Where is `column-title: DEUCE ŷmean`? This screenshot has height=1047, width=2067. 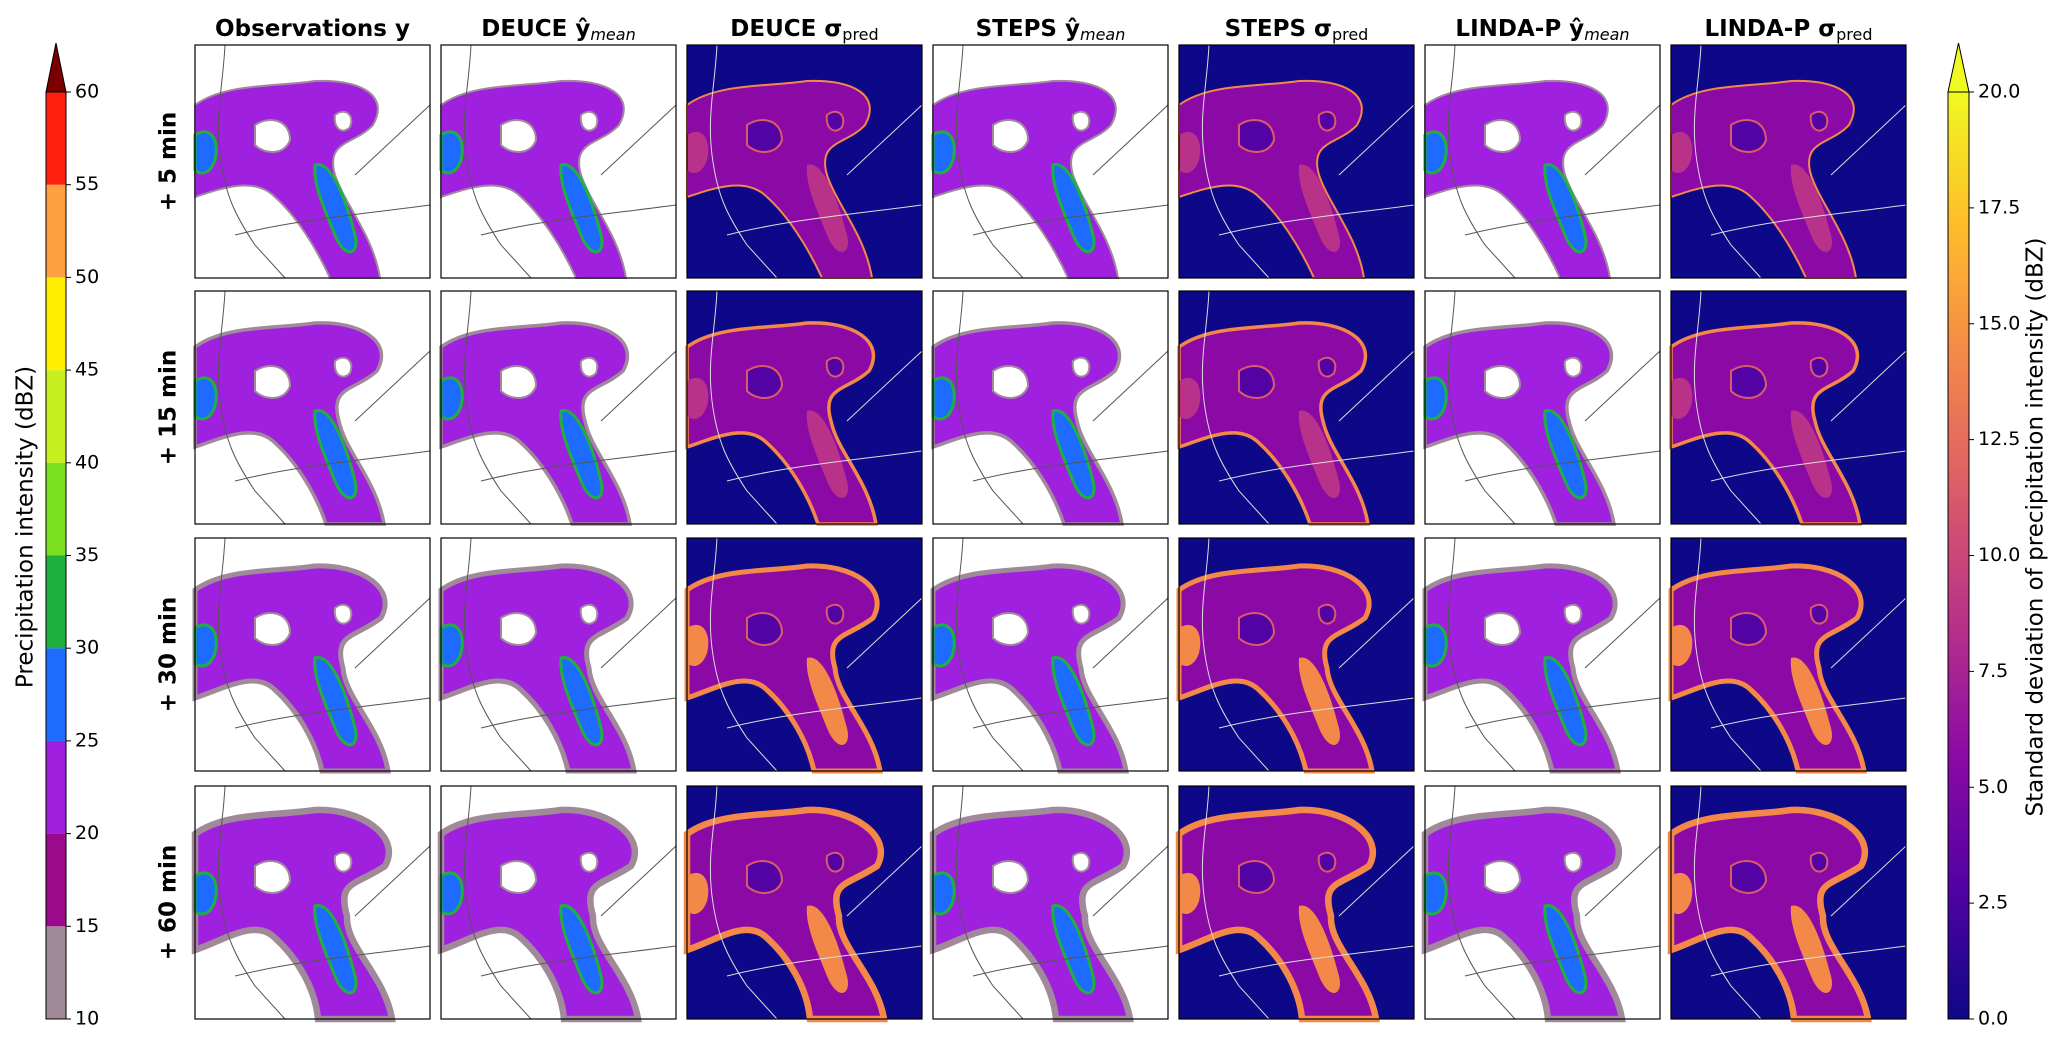
column-title: DEUCE ŷmean is located at coordinates (558, 30).